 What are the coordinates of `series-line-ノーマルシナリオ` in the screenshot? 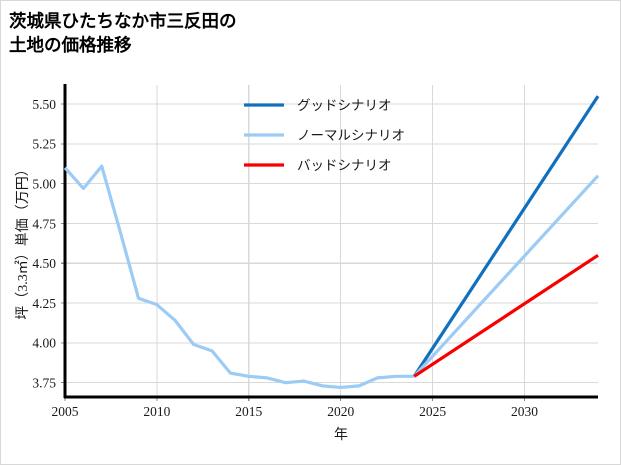 It's located at (506, 276).